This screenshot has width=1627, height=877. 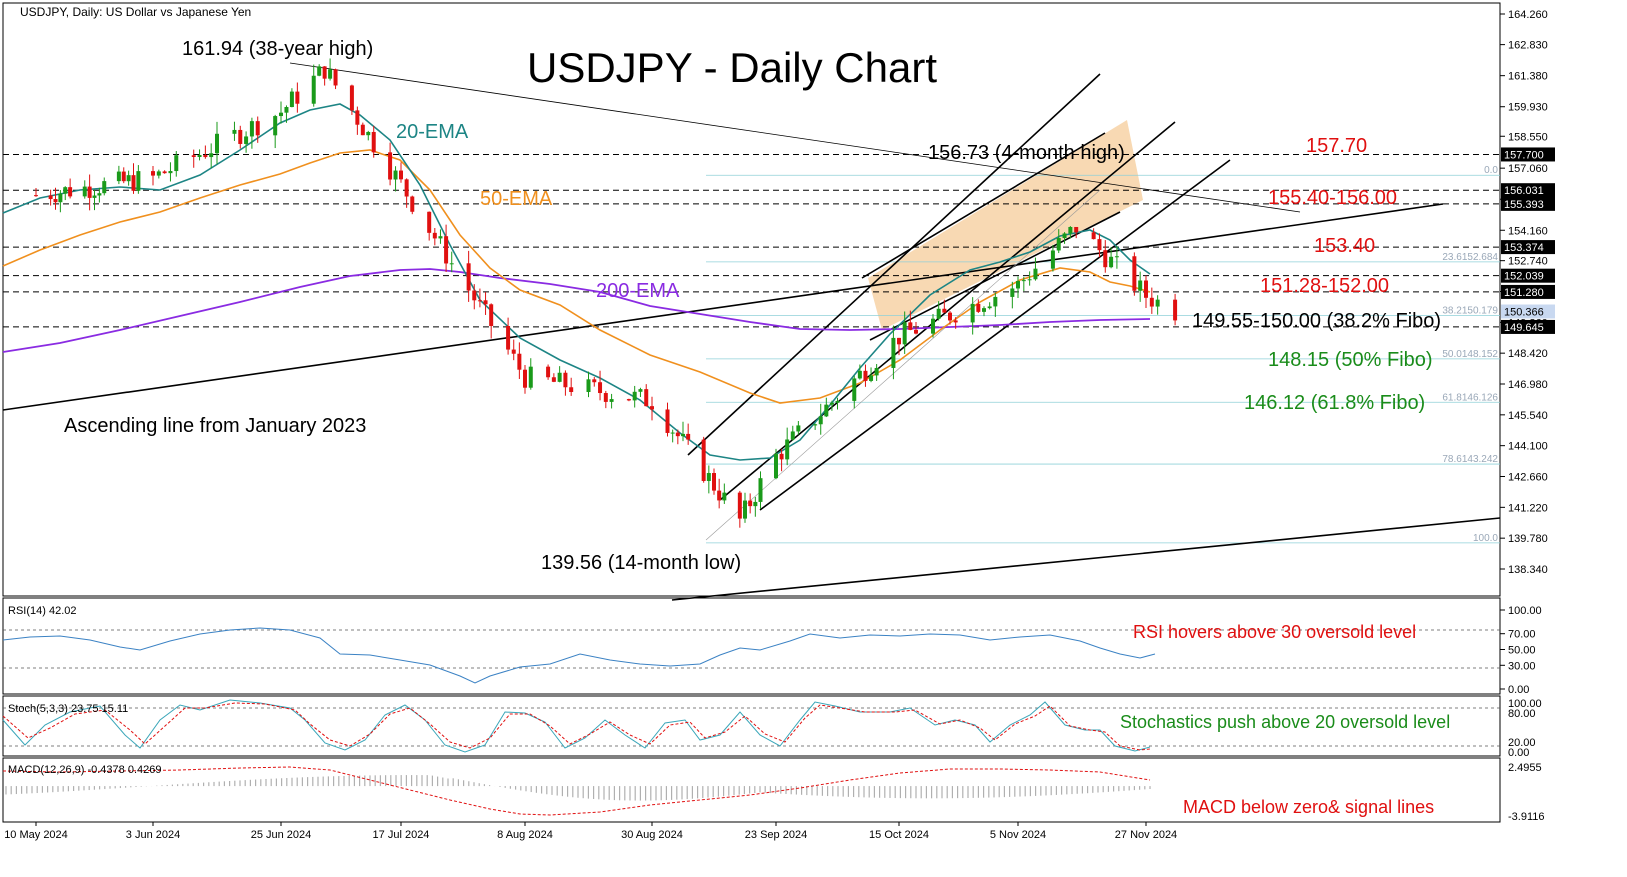 What do you see at coordinates (1470, 311) in the screenshot?
I see `fib-label: 38.2150.179` at bounding box center [1470, 311].